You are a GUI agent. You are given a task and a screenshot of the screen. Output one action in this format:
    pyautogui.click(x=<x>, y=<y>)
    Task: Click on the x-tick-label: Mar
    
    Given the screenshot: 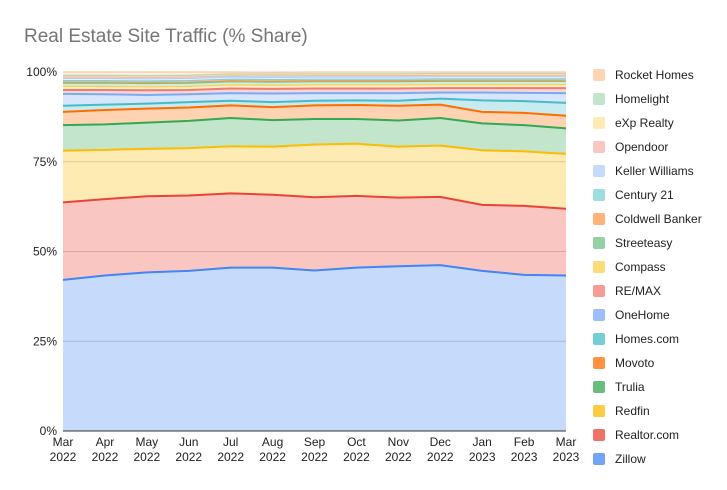 What is the action you would take?
    pyautogui.click(x=566, y=442)
    